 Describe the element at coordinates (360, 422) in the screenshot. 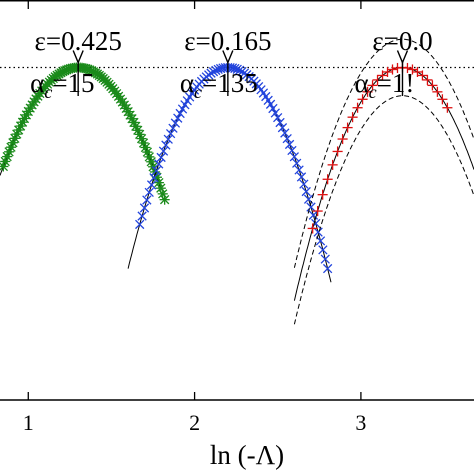

I see `x-tick-label: 3` at that location.